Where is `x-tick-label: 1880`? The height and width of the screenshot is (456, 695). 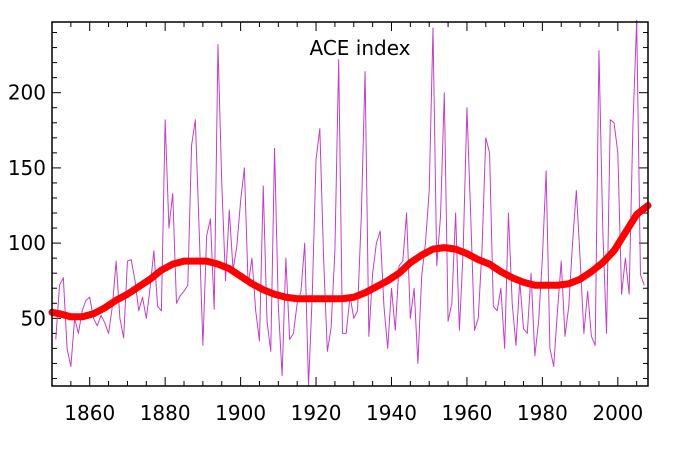
x-tick-label: 1880 is located at coordinates (165, 413).